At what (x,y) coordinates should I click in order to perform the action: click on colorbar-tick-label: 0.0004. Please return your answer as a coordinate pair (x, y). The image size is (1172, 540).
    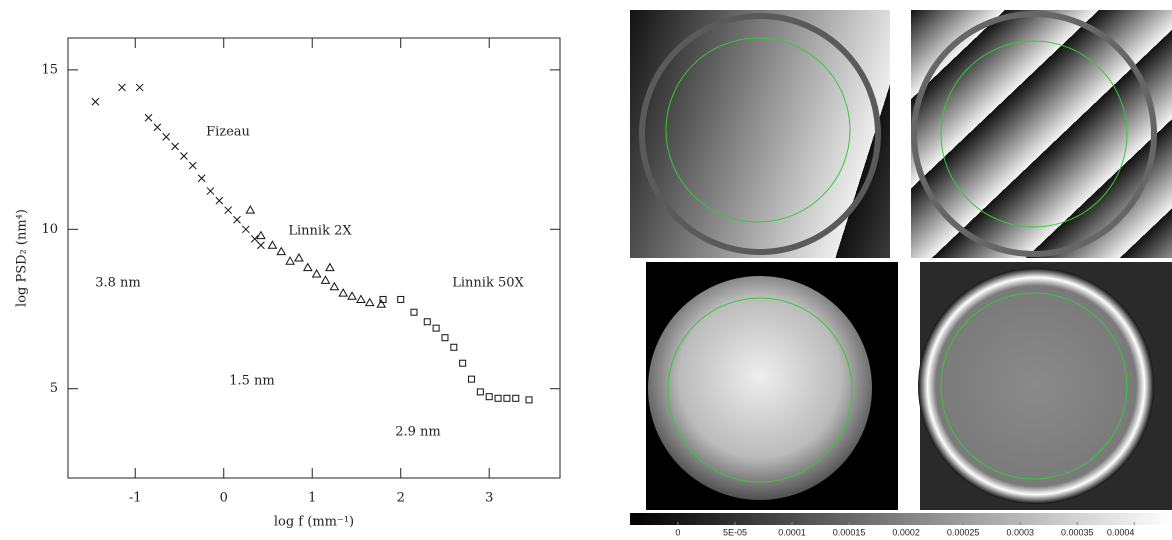
    Looking at the image, I should click on (1121, 532).